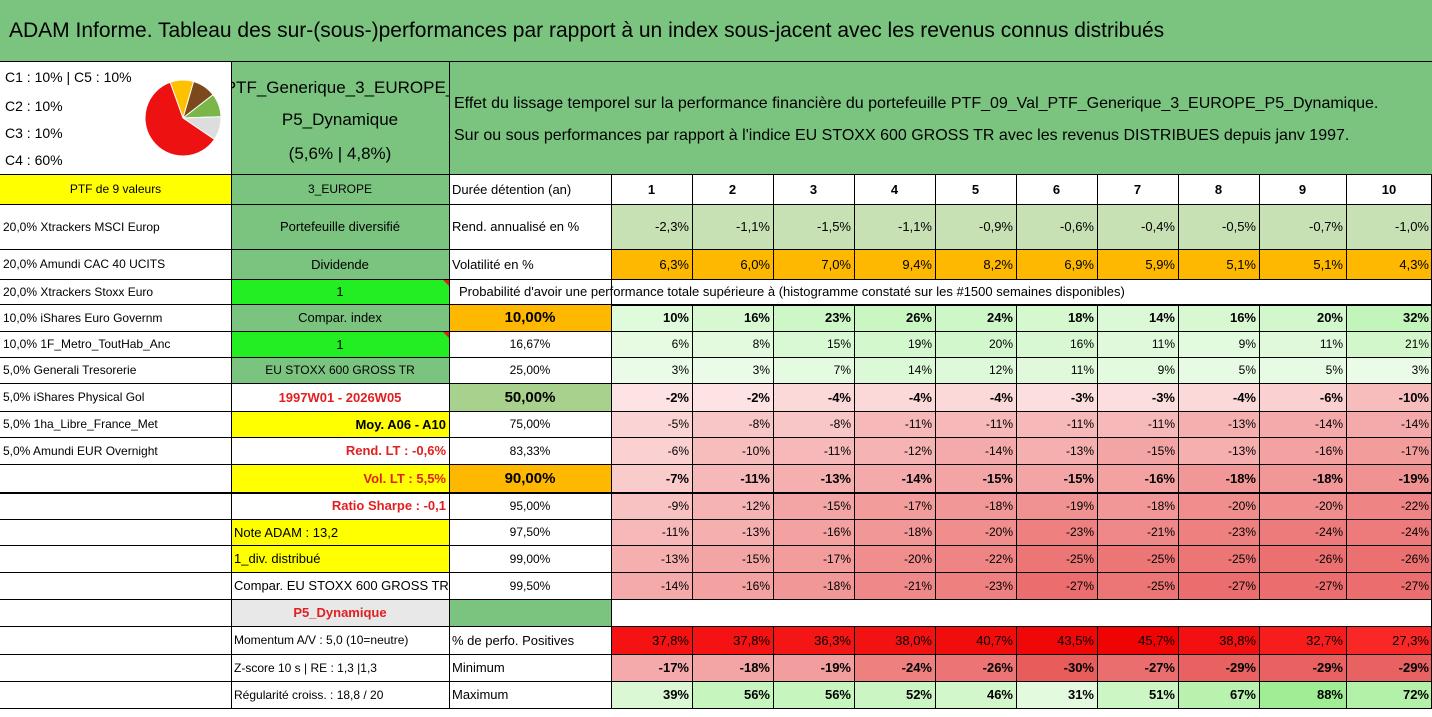  I want to click on prob-level: 10,00%, so click(530, 317).